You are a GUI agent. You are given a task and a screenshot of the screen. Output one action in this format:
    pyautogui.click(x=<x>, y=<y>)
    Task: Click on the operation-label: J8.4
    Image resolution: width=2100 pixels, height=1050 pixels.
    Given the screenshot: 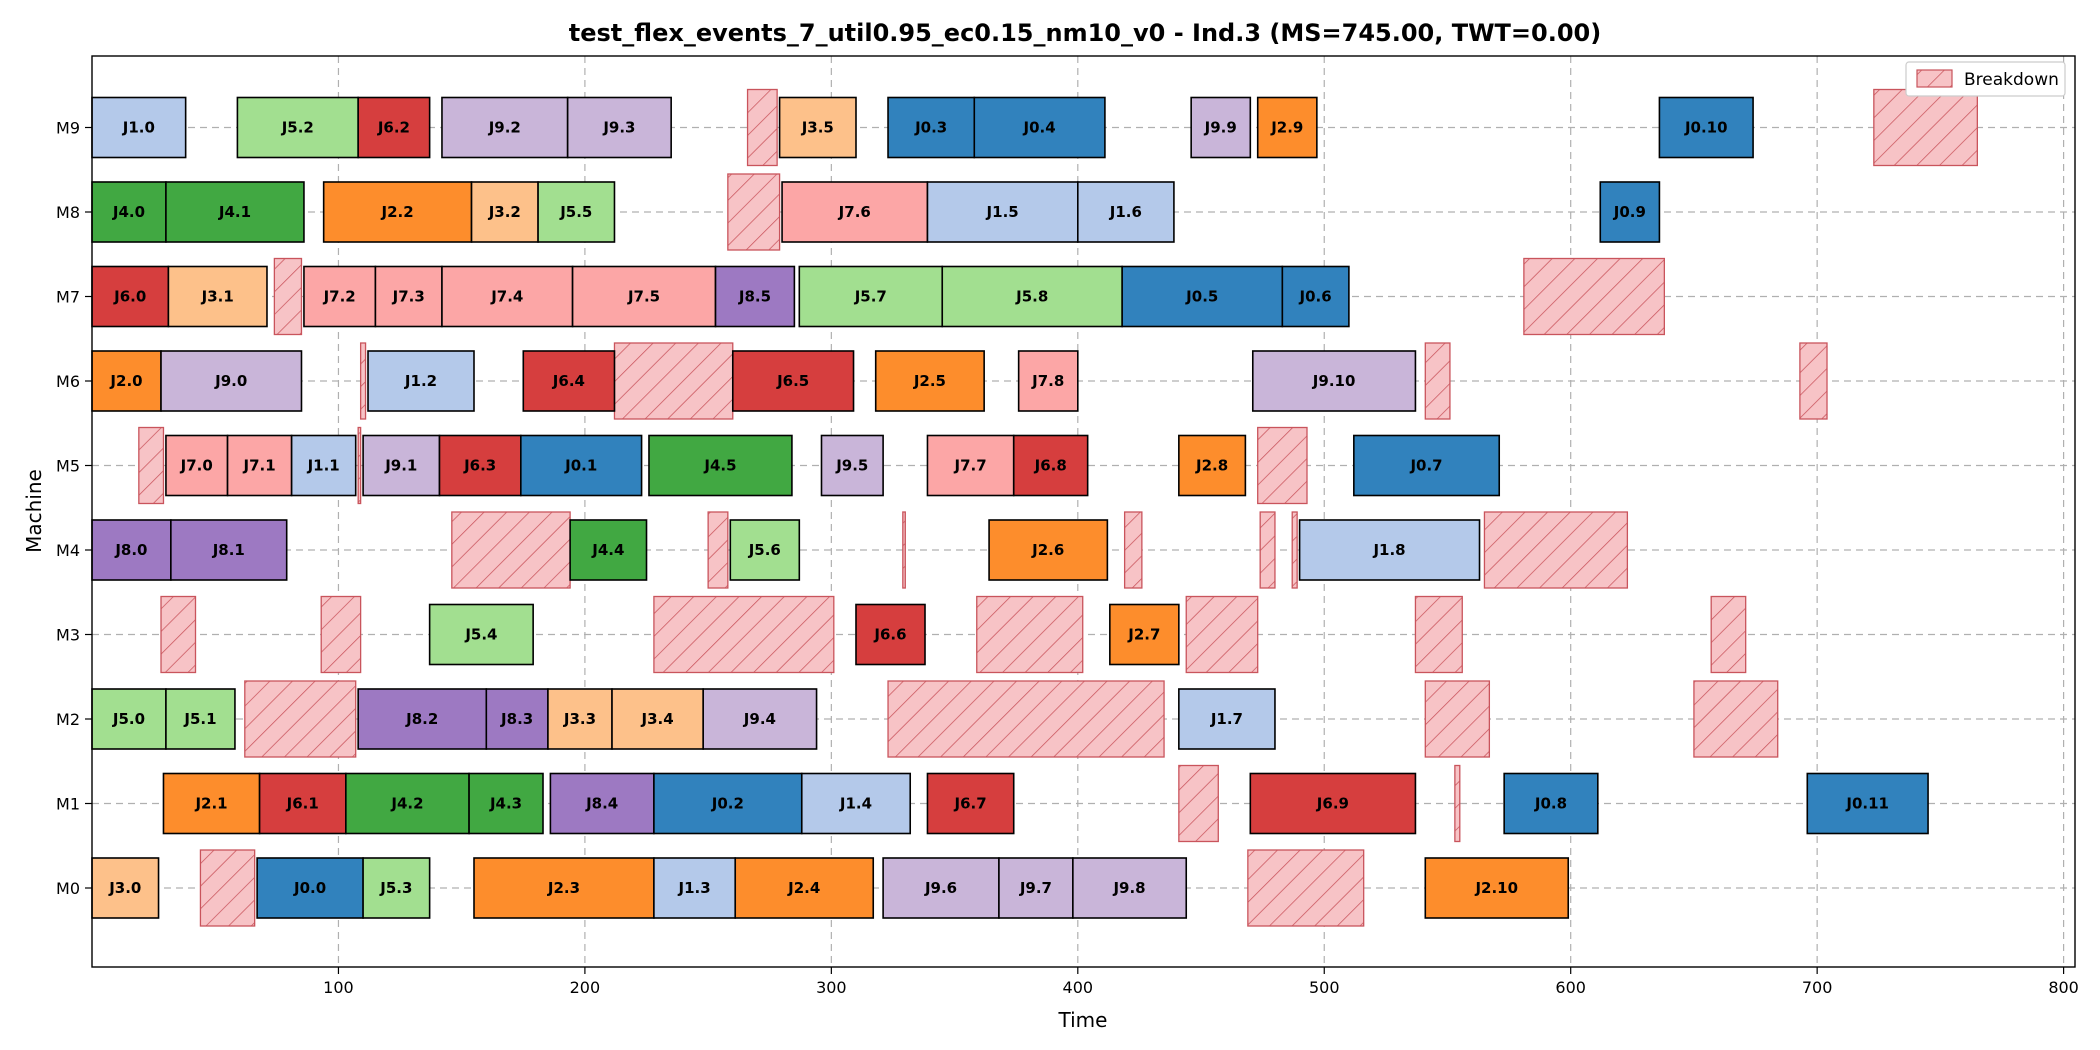 What is the action you would take?
    pyautogui.click(x=601, y=804)
    